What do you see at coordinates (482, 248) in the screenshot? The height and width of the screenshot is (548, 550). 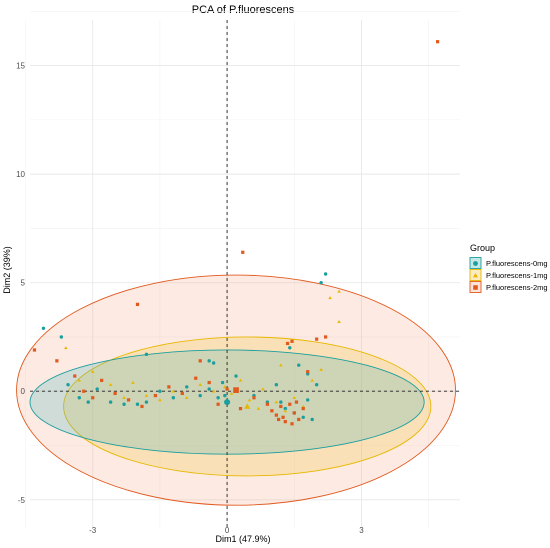 I see `legend-title: Group` at bounding box center [482, 248].